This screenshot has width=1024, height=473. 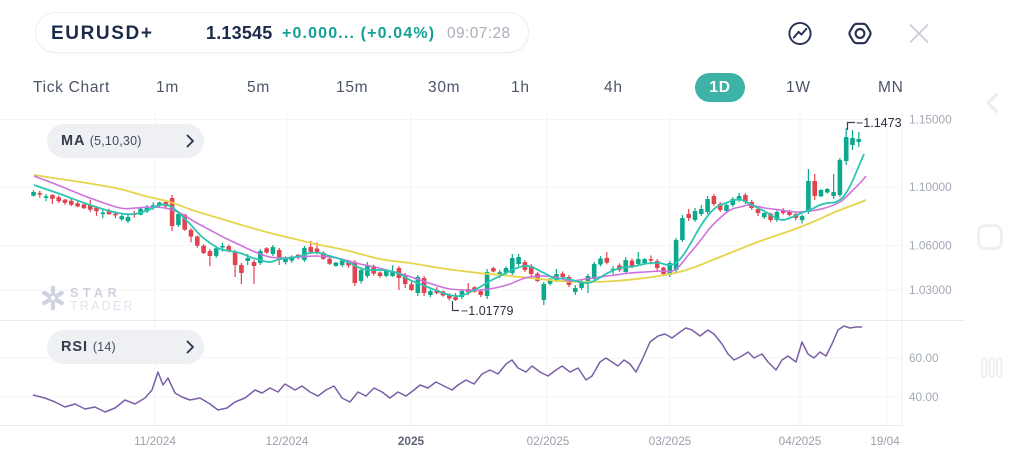 I want to click on svg-text: 02/2025, so click(x=548, y=441).